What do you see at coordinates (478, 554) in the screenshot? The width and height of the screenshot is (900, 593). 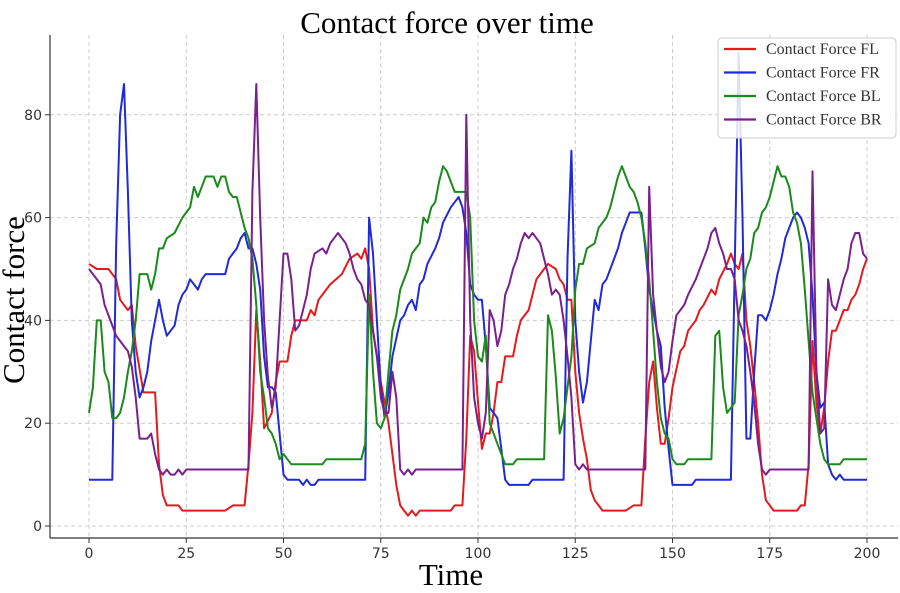 I see `x-tick-label: 100` at bounding box center [478, 554].